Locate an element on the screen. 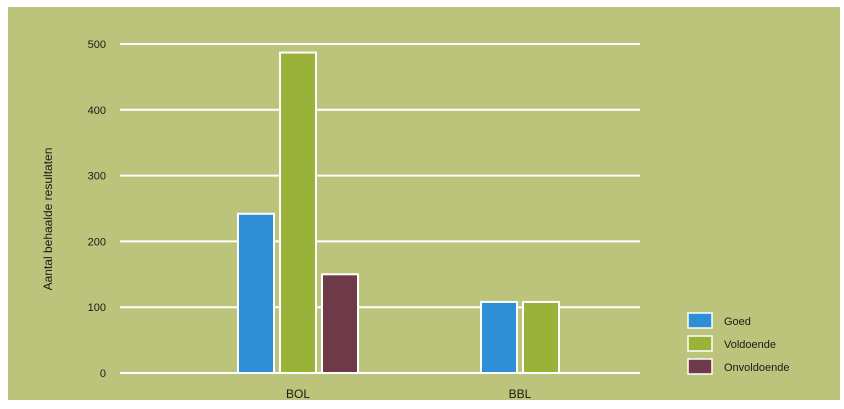 This screenshot has width=844, height=409. legend-label: Goed is located at coordinates (737, 322).